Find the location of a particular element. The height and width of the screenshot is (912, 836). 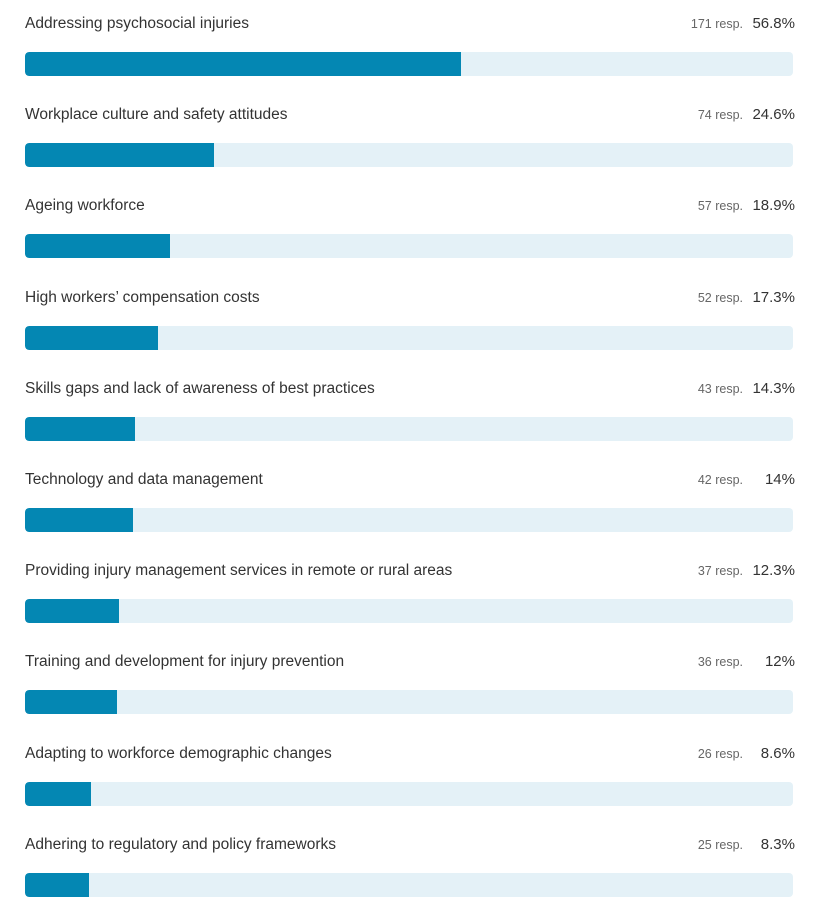

percent-label: 8.6% is located at coordinates (777, 753).